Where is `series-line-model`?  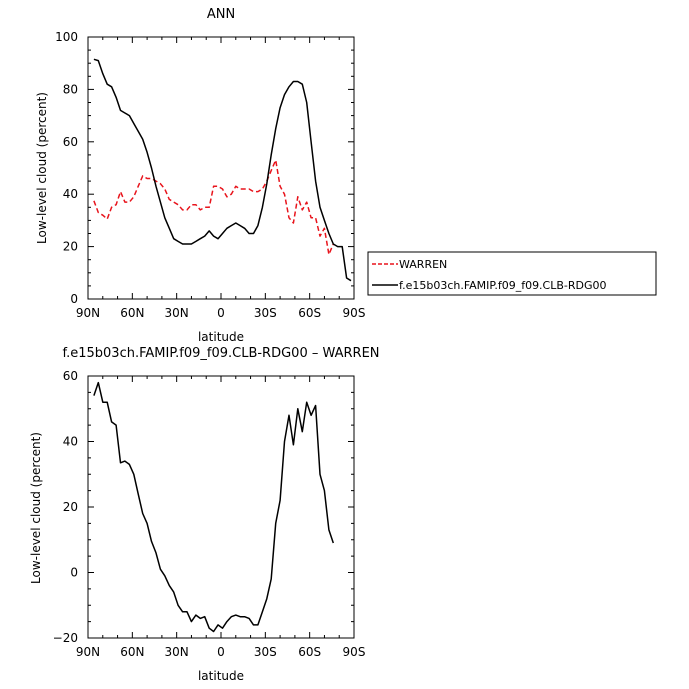 series-line-model is located at coordinates (222, 170).